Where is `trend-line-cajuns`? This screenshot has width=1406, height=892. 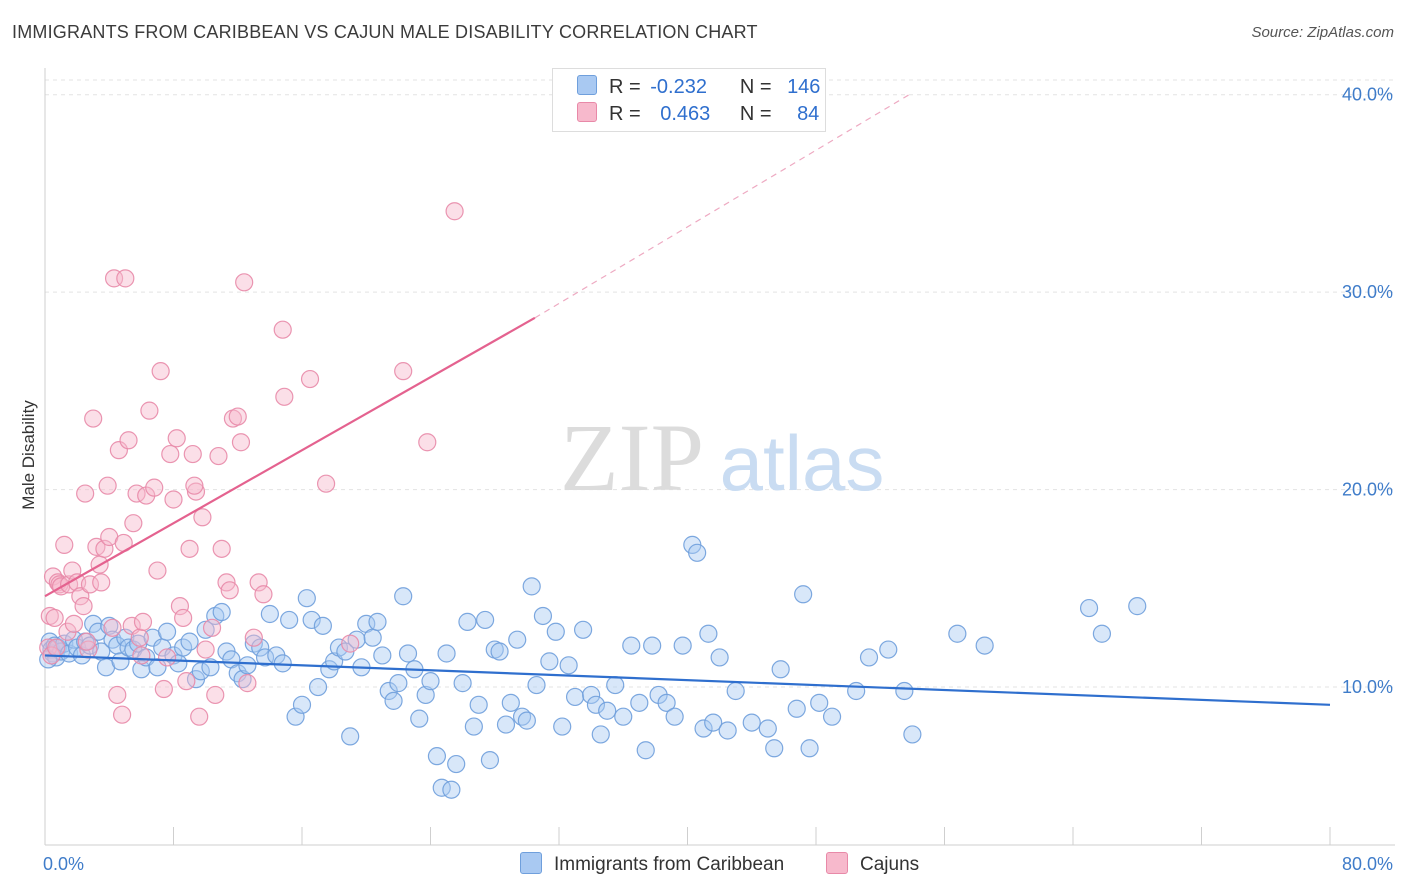 trend-line-cajuns is located at coordinates (290, 457).